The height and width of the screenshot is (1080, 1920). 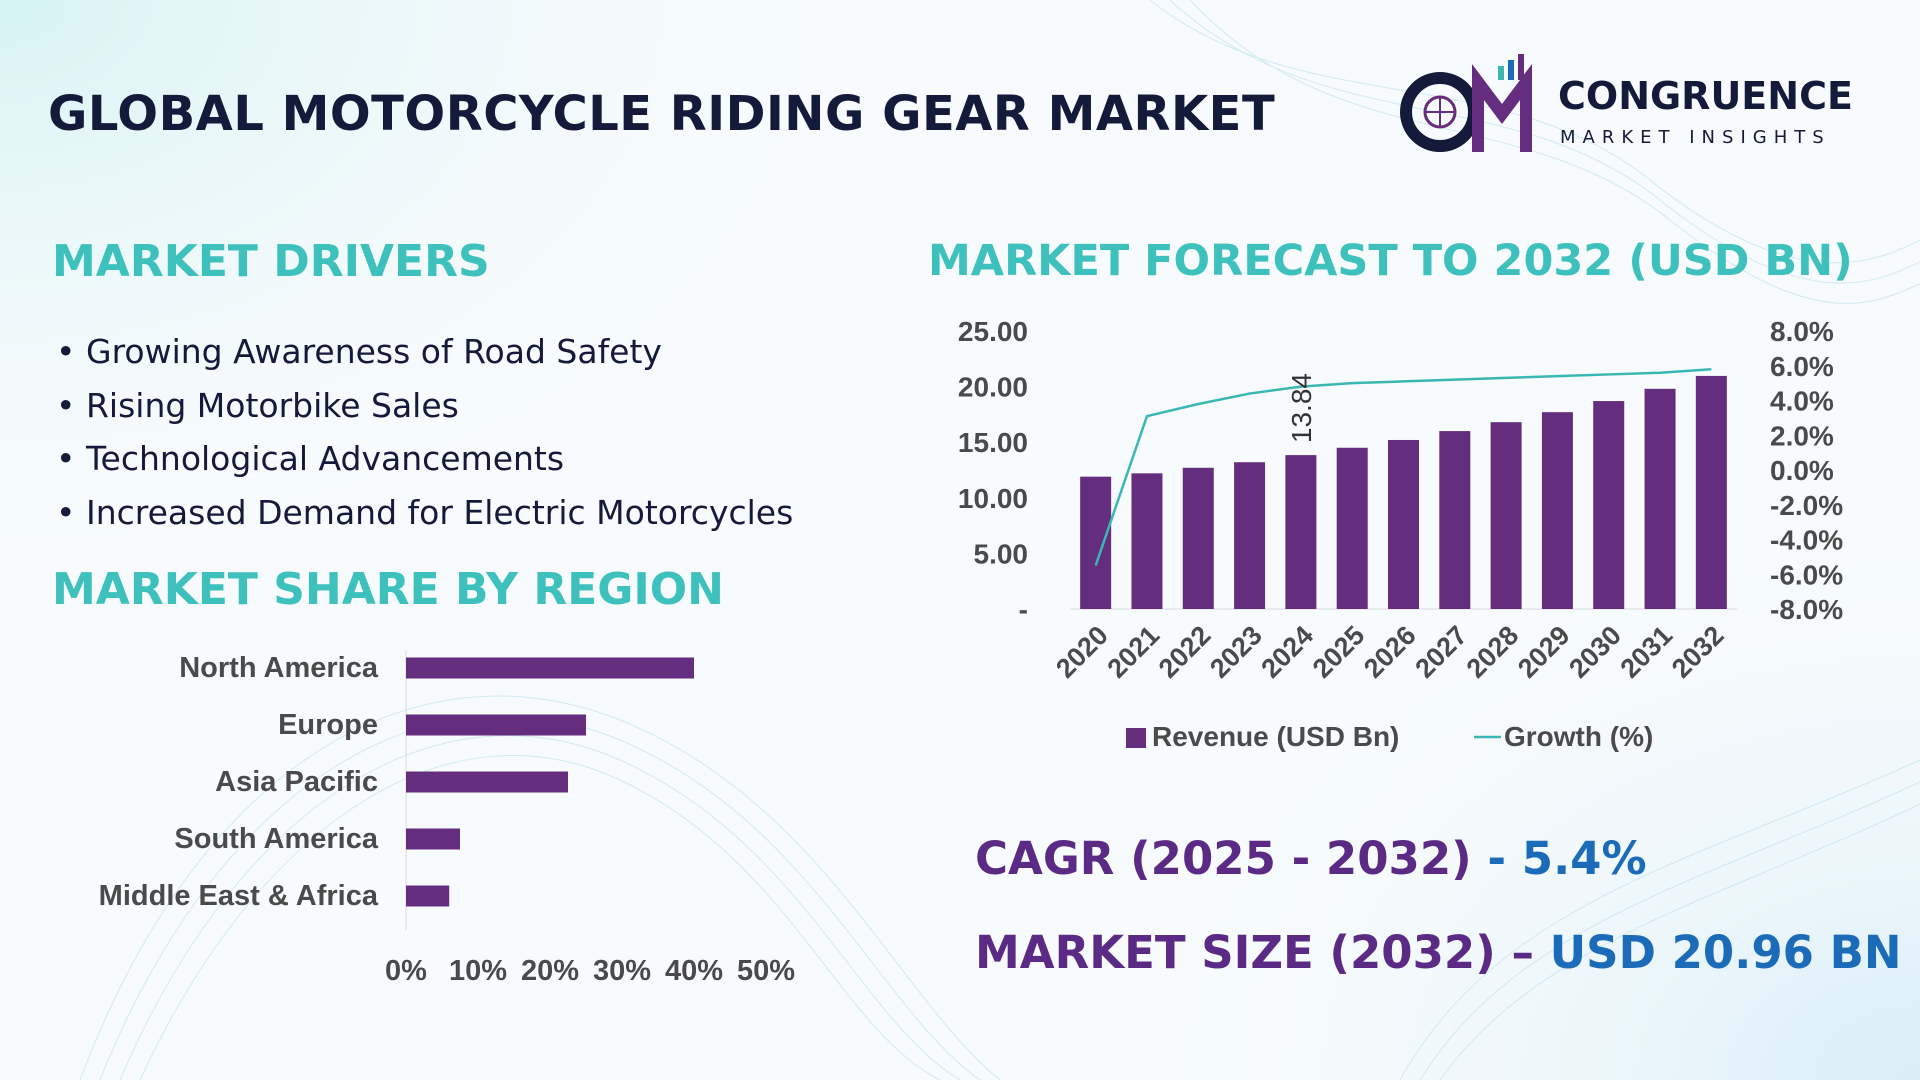 What do you see at coordinates (1390, 652) in the screenshot?
I see `x-tick-label: 2026` at bounding box center [1390, 652].